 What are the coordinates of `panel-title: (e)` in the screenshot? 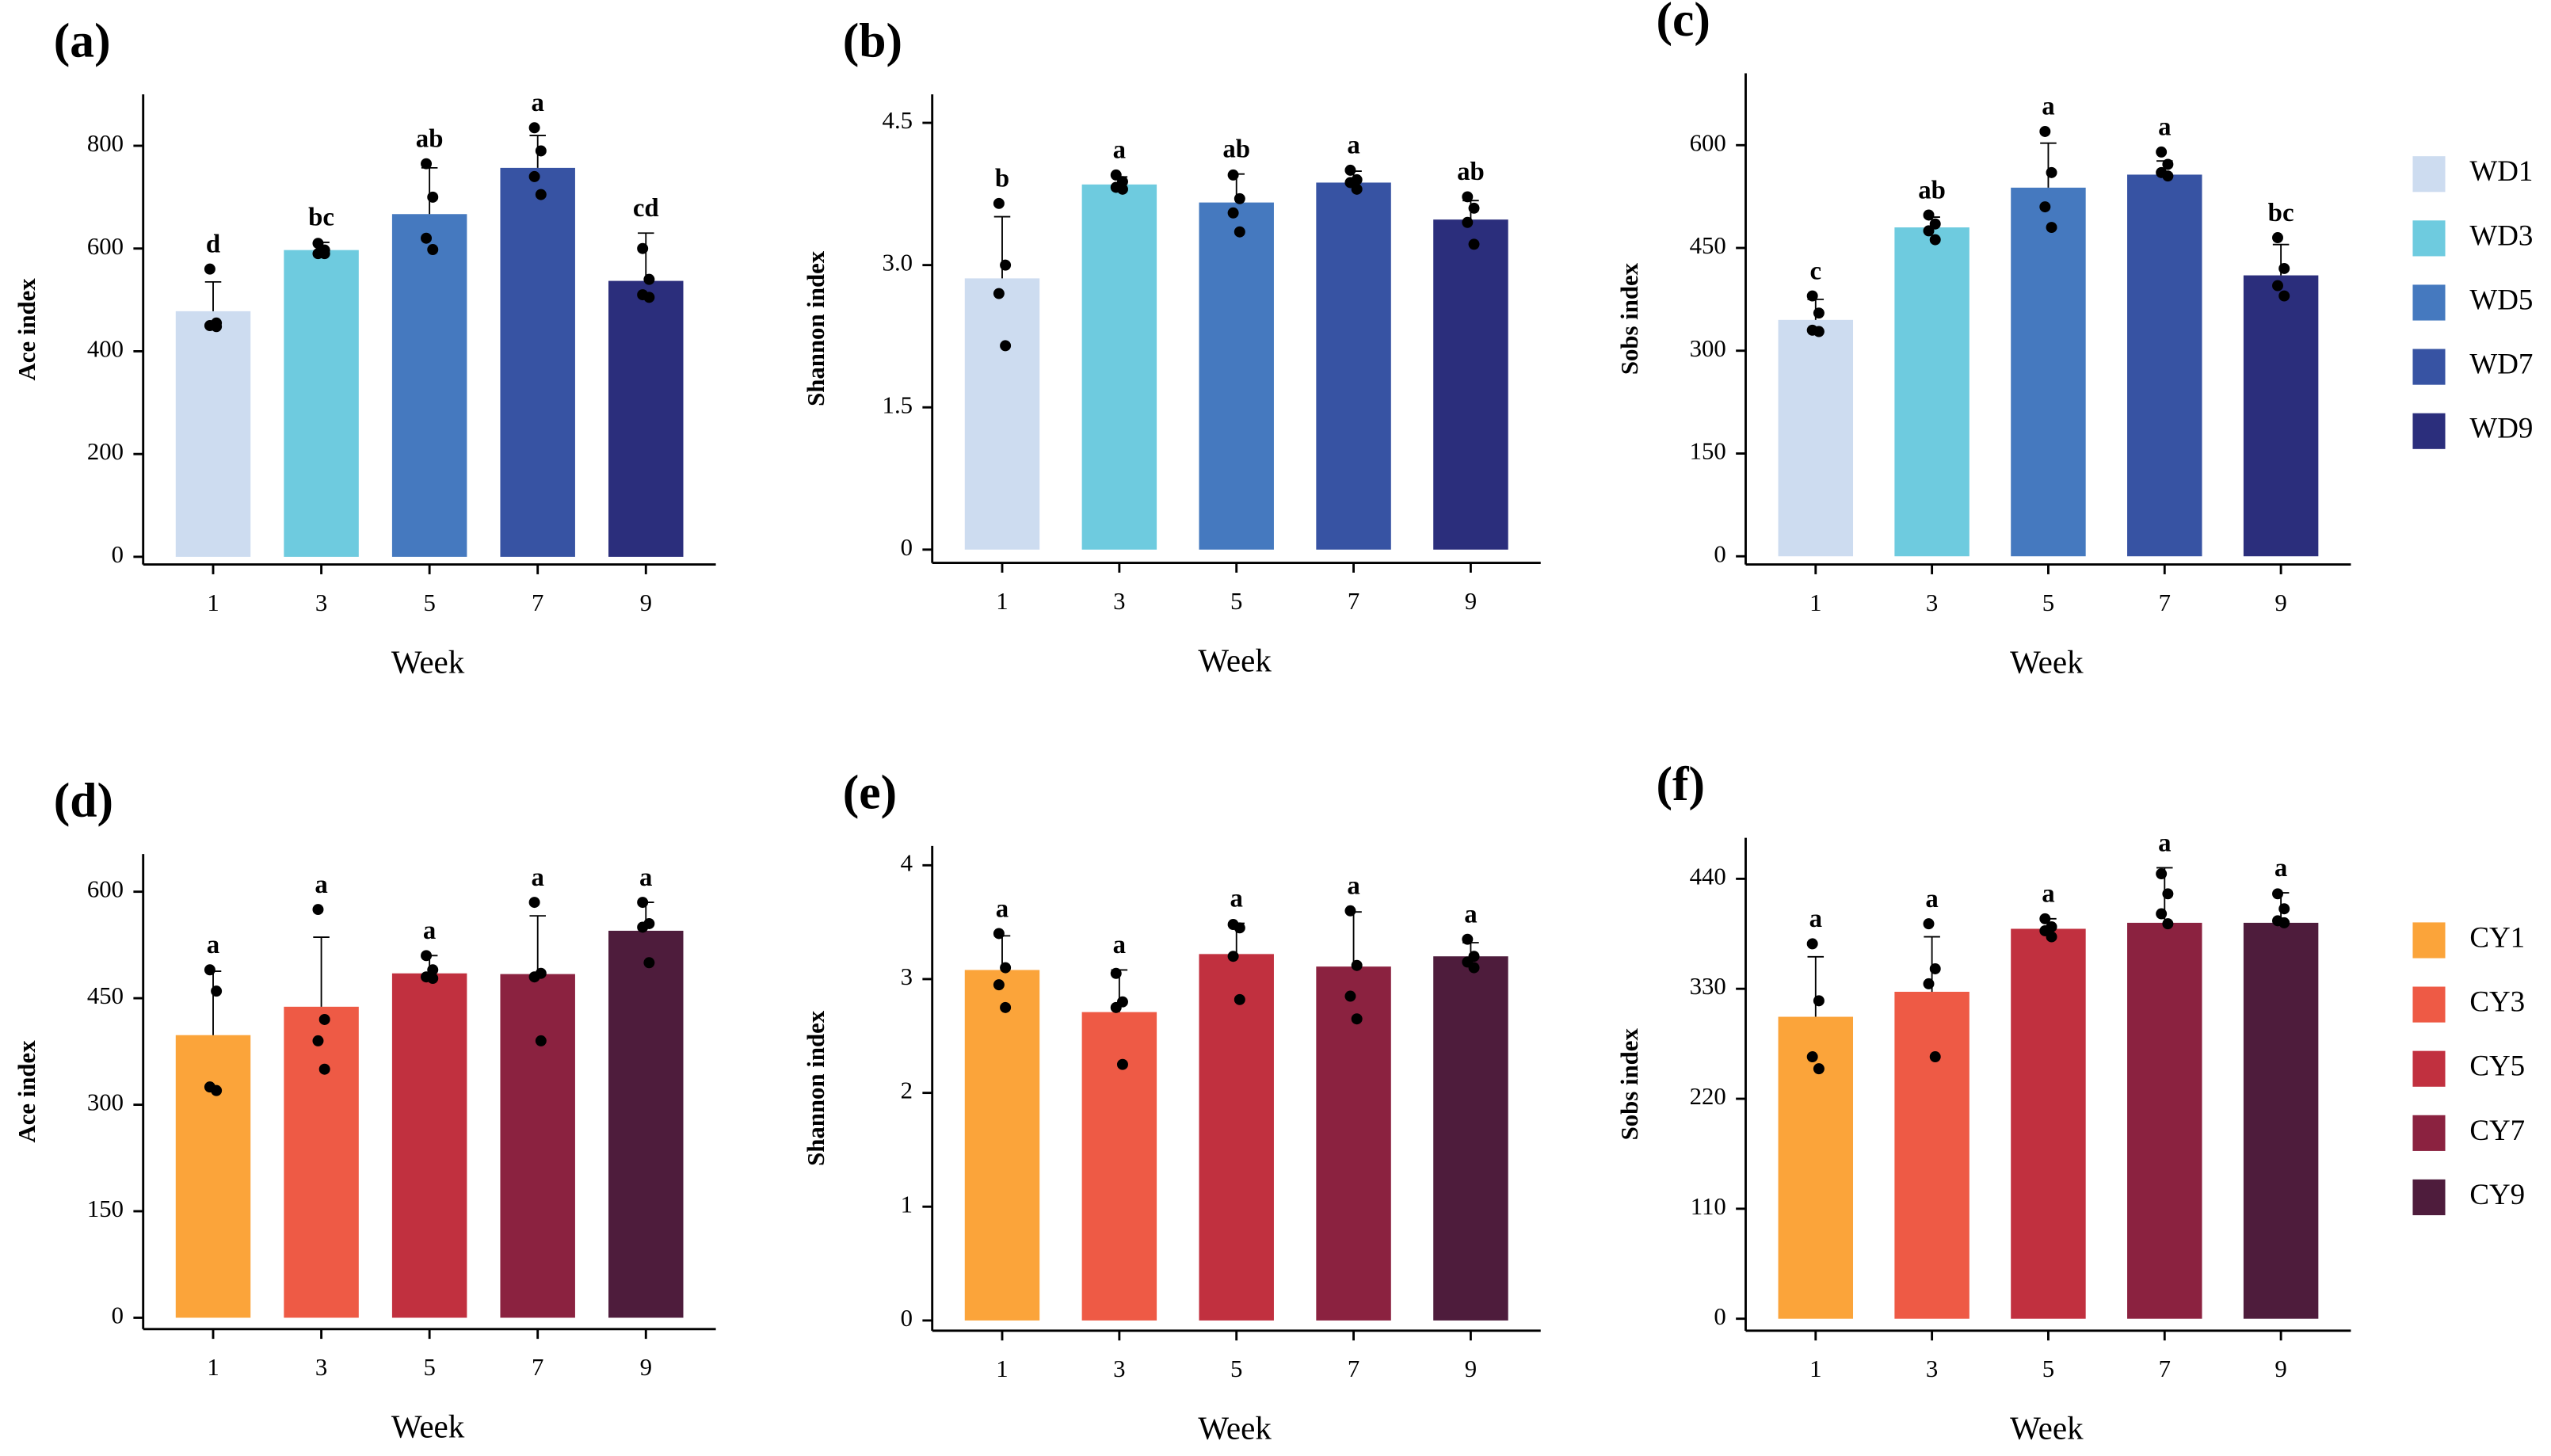 It's located at (870, 792).